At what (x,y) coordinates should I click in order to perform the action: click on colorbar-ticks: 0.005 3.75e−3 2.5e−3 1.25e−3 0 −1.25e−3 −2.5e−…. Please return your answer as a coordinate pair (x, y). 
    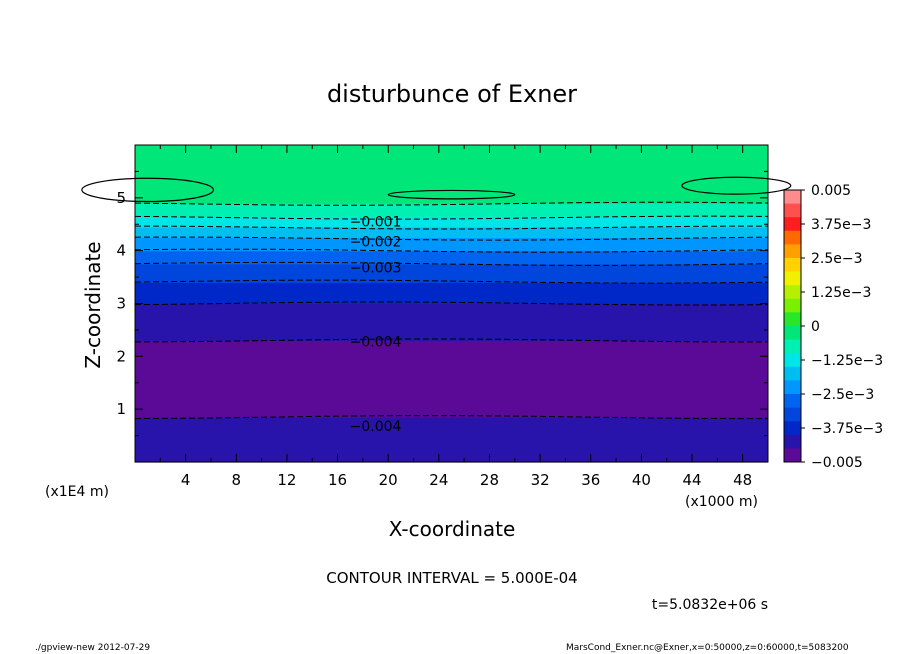
    Looking at the image, I should click on (842, 327).